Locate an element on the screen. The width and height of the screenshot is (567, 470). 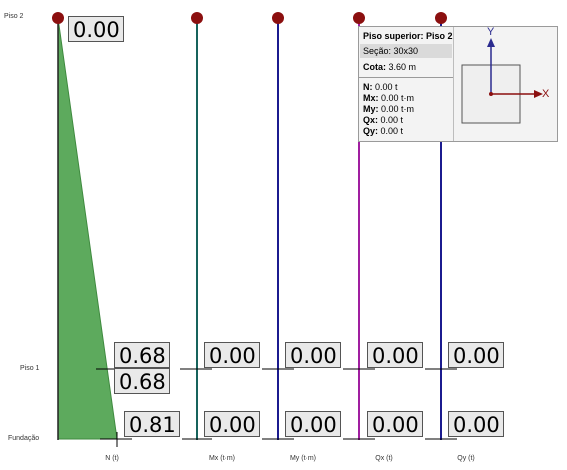
axis-label-qy: Qy (t) is located at coordinates (466, 458).